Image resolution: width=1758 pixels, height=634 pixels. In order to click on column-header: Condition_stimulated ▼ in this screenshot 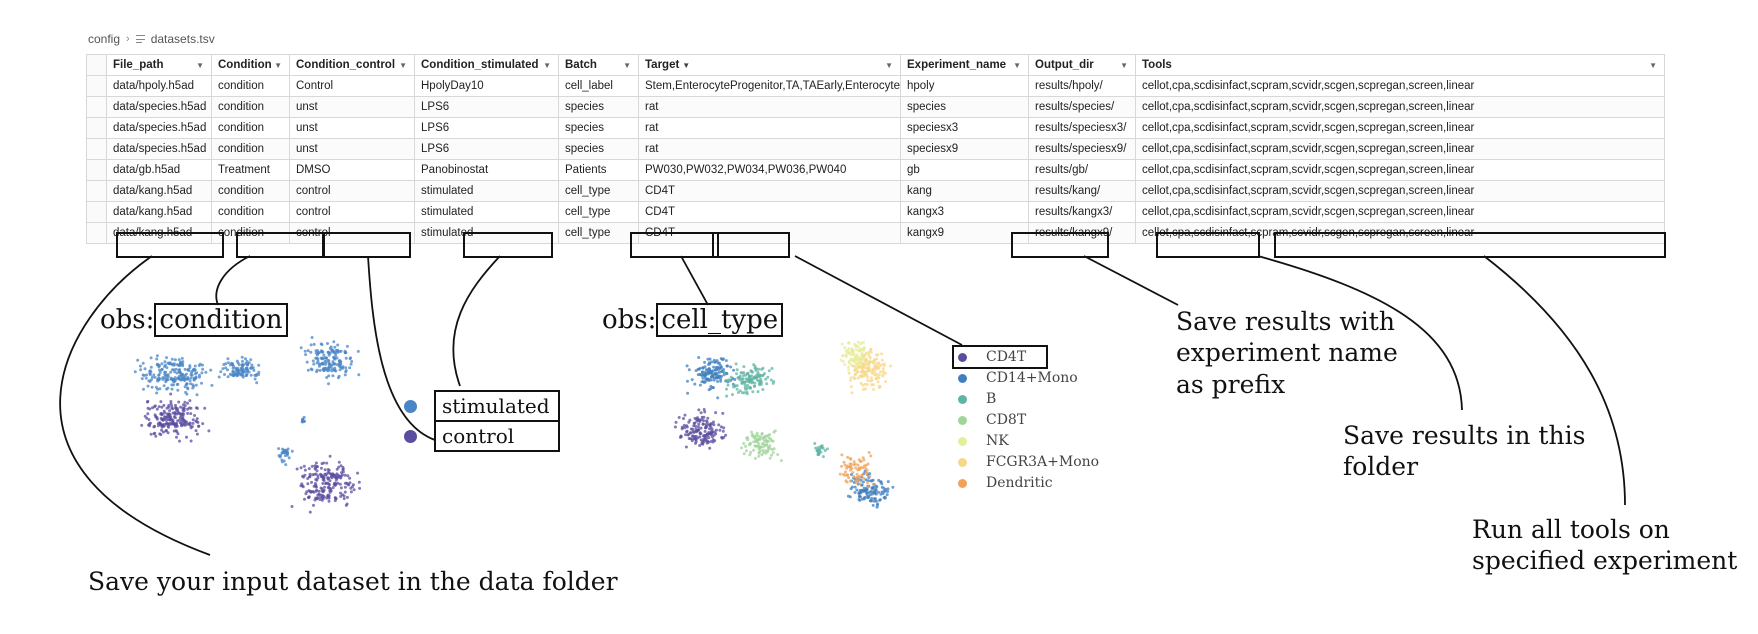, I will do `click(486, 65)`.